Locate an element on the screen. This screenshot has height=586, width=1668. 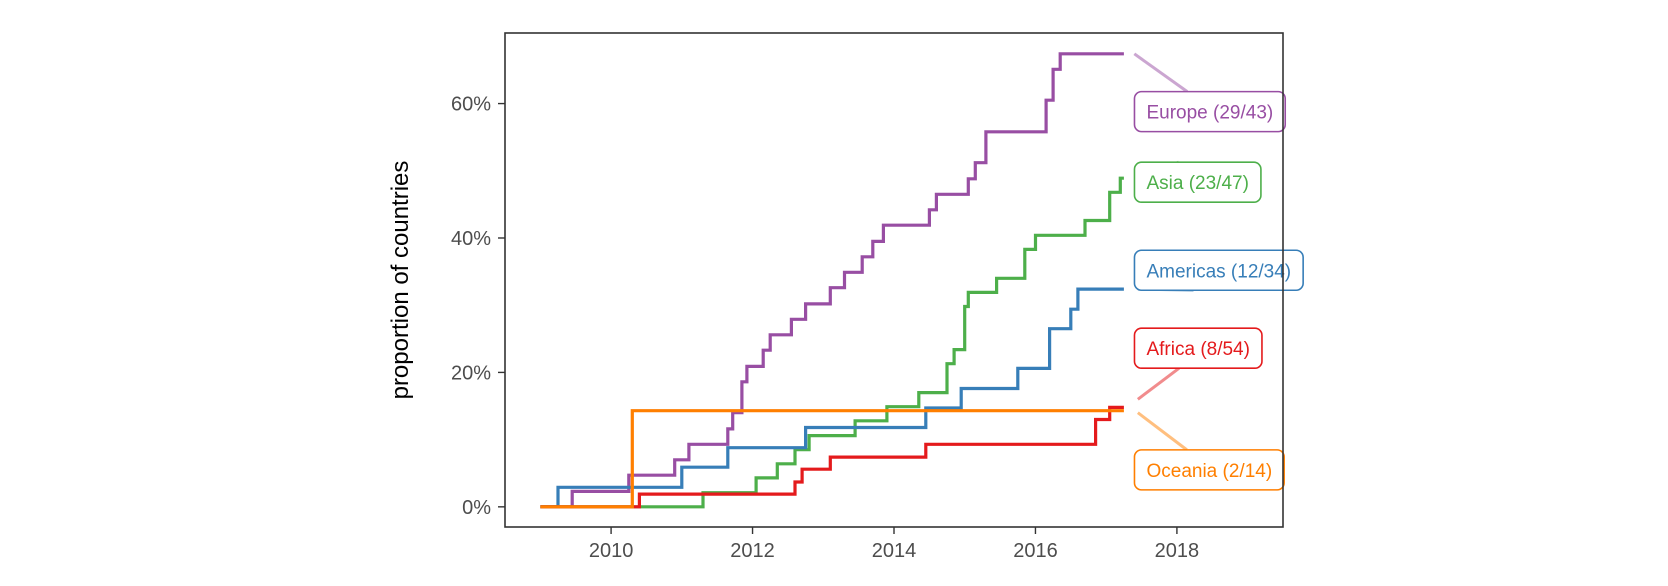
series-line-americas is located at coordinates (832, 398).